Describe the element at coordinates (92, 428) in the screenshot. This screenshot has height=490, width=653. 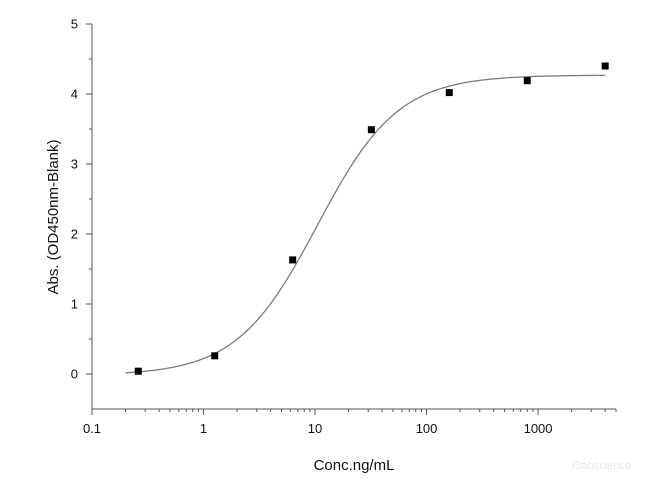
I see `x-tick-label: 0.1` at that location.